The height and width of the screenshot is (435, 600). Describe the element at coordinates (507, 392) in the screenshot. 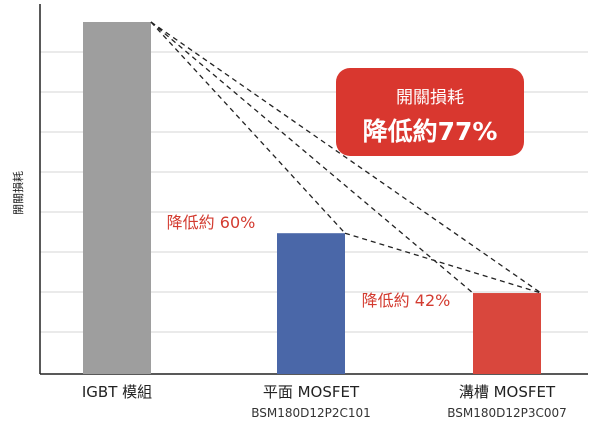

I see `x-tick-label-3: 溝槽 MOSFET` at that location.